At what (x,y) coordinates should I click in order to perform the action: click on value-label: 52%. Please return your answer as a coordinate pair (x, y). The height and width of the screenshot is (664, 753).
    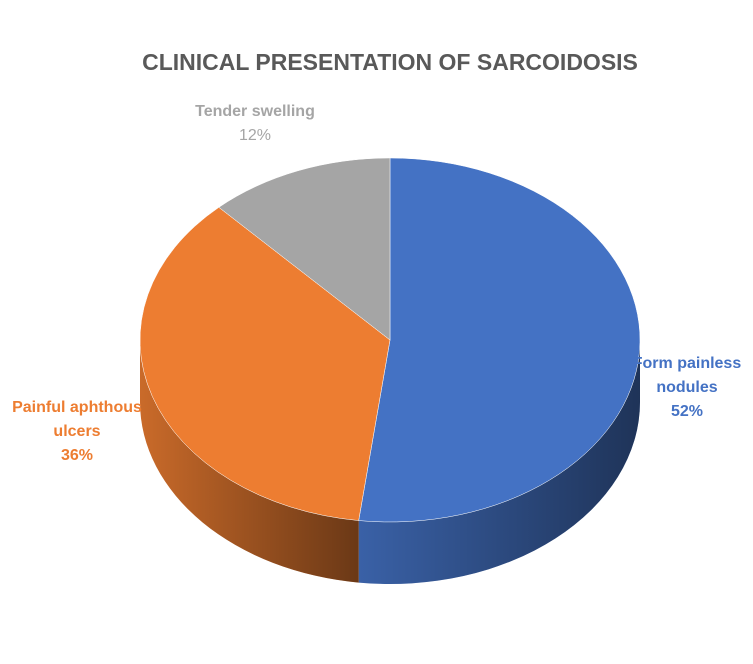
    Looking at the image, I should click on (687, 411).